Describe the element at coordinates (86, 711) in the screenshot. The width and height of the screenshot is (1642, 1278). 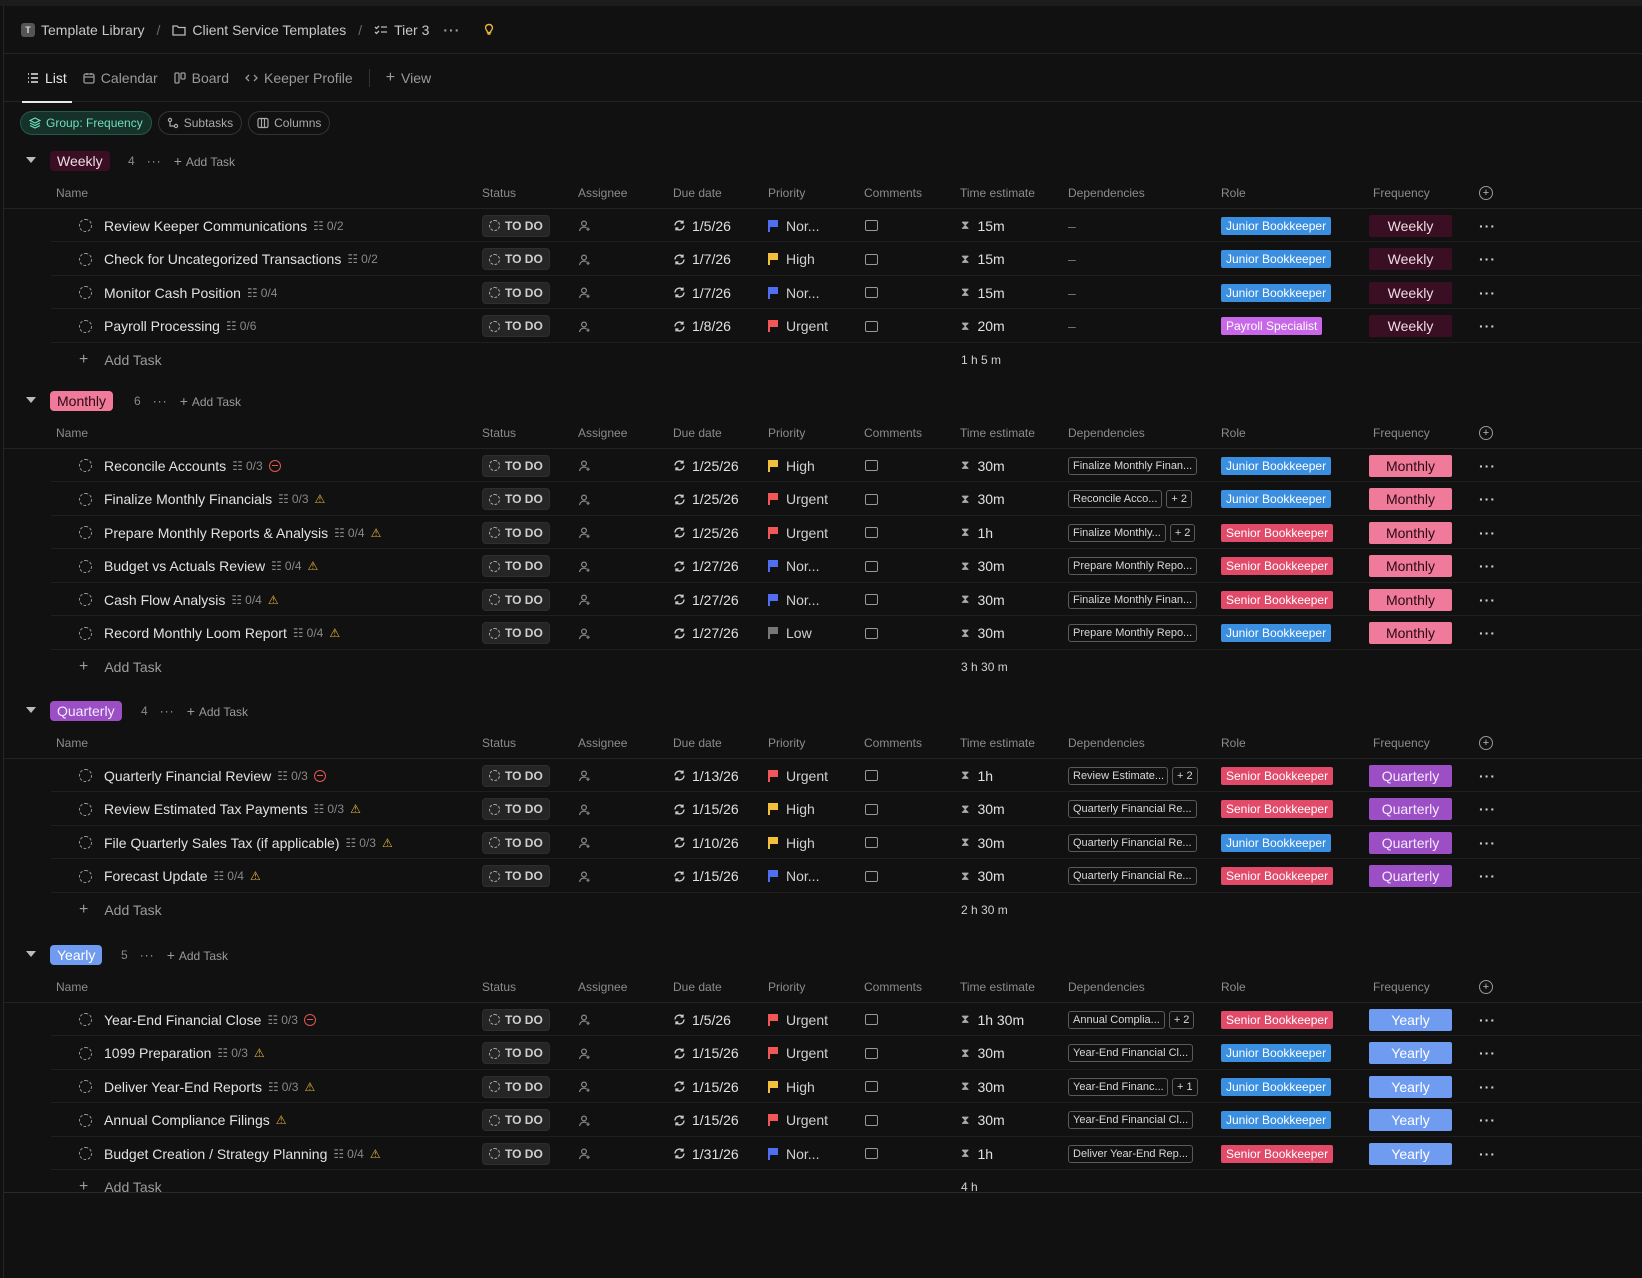
I see `group-label: Quarterly` at that location.